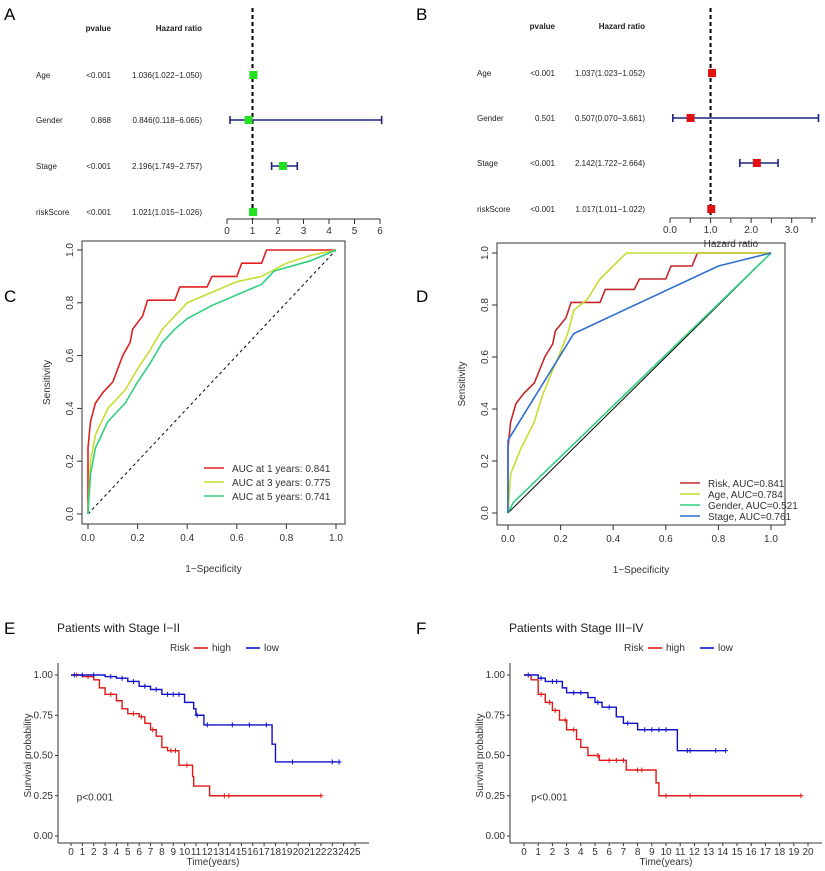 Image resolution: width=825 pixels, height=871 pixels. Describe the element at coordinates (242, 852) in the screenshot. I see `x-tick-label: 15` at that location.